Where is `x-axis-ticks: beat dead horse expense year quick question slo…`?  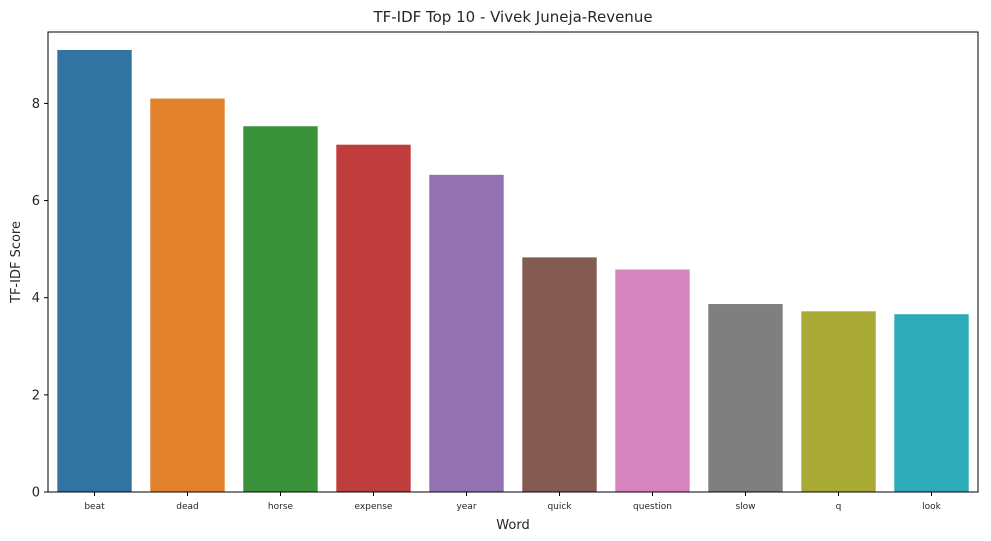
x-axis-ticks: beat dead horse expense year quick question slo… is located at coordinates (513, 502).